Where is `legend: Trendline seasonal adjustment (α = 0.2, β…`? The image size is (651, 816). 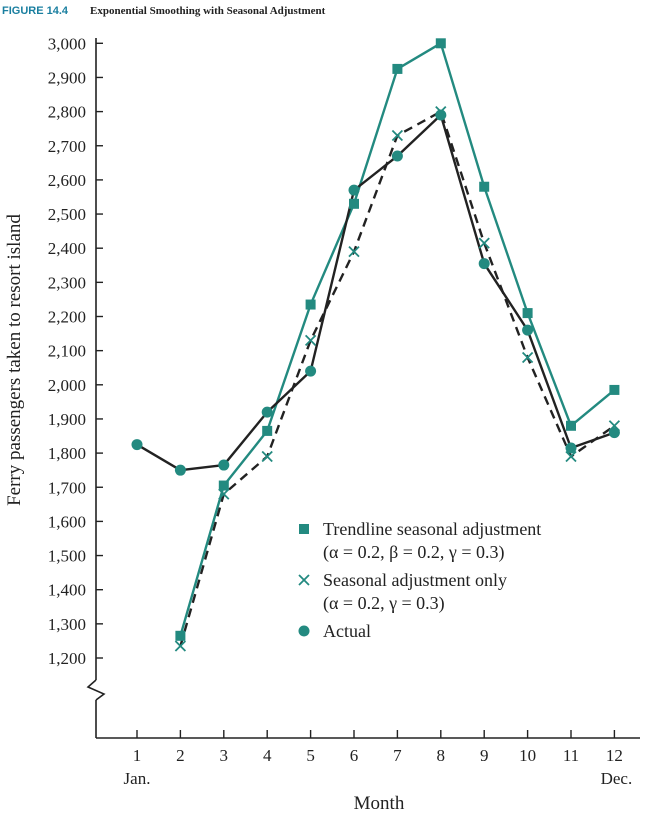
legend: Trendline seasonal adjustment (α = 0.2, β… is located at coordinates (419, 580).